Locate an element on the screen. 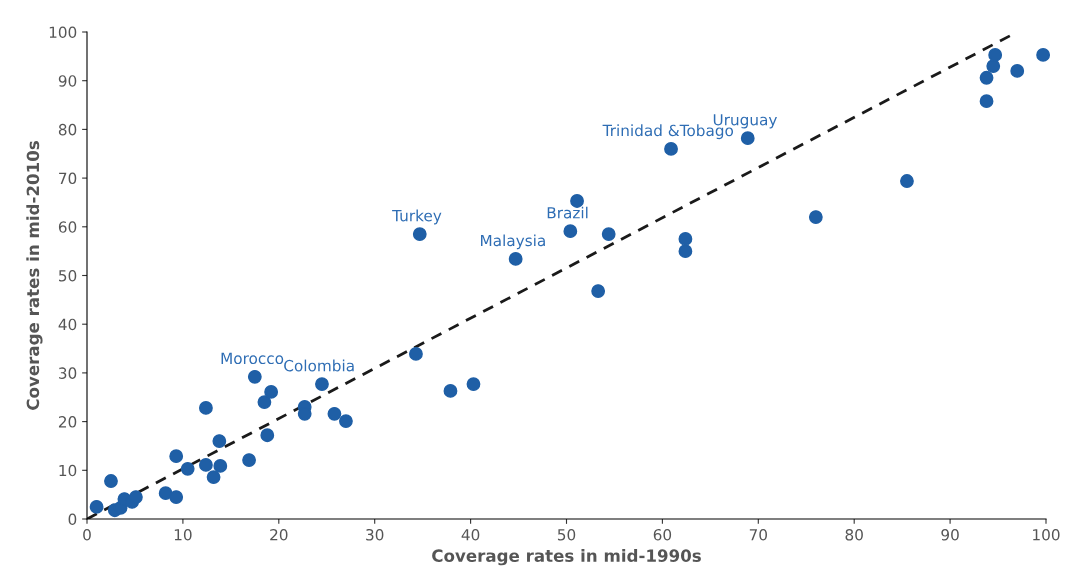  y-tick-label: 80 is located at coordinates (67, 129).